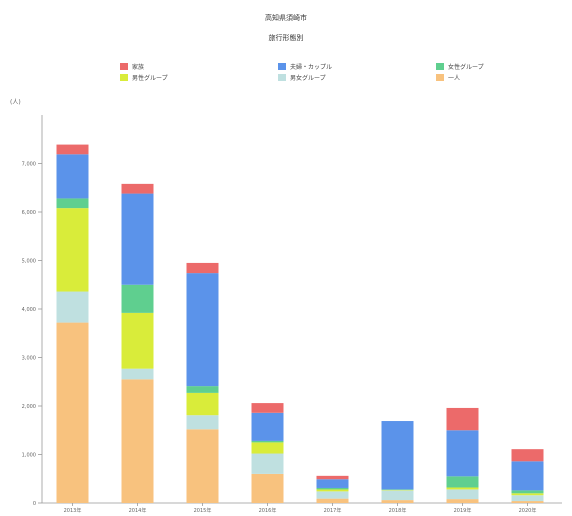  Describe the element at coordinates (29, 359) in the screenshot. I see `y-tick-label: 3,000` at that location.